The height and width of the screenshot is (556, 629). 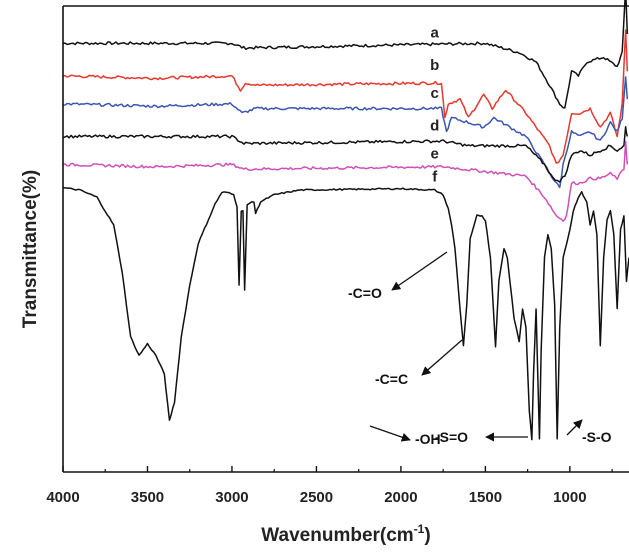 What do you see at coordinates (434, 125) in the screenshot?
I see `series-label-d: d` at bounding box center [434, 125].